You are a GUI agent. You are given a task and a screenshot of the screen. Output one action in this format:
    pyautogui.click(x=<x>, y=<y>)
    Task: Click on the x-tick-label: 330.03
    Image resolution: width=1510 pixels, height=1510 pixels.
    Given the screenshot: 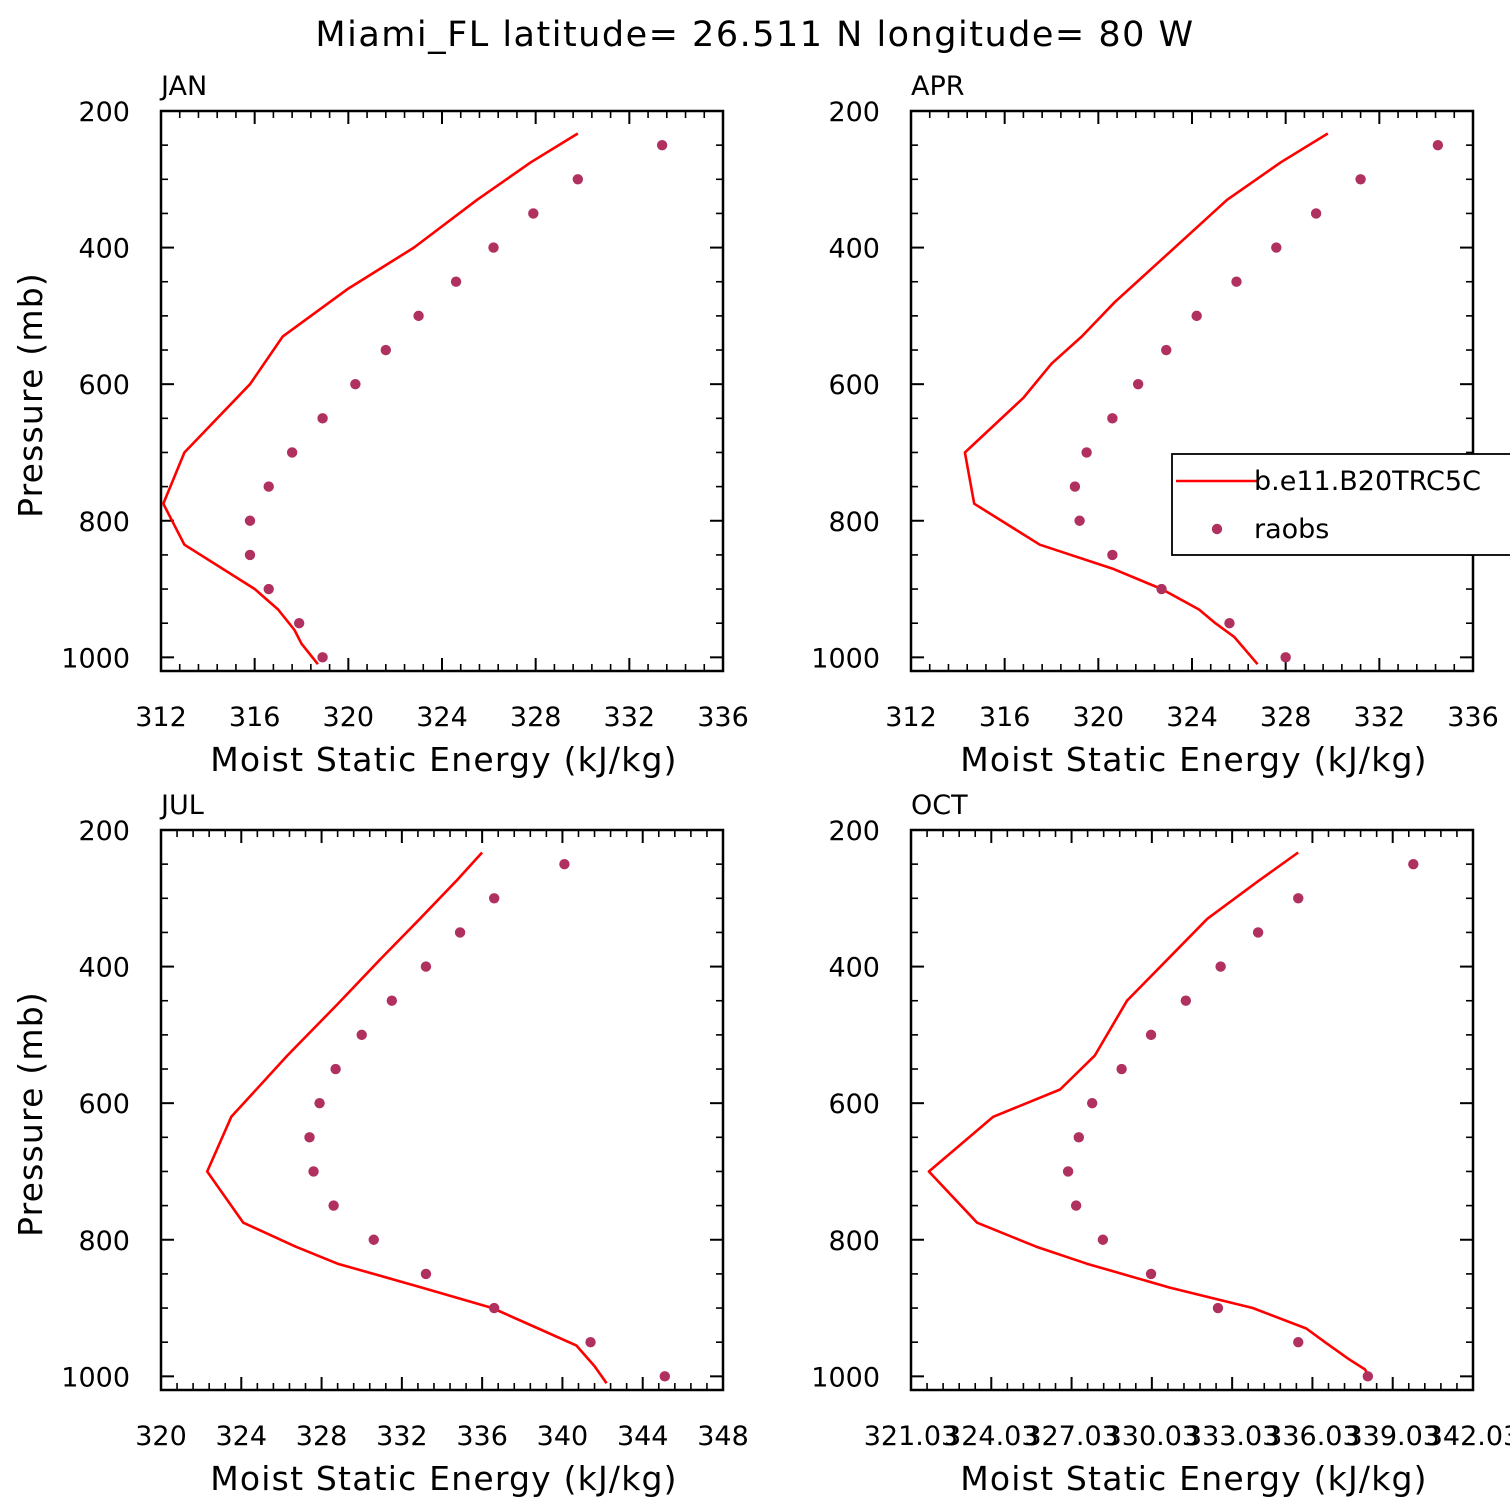 What is the action you would take?
    pyautogui.click(x=1152, y=1436)
    